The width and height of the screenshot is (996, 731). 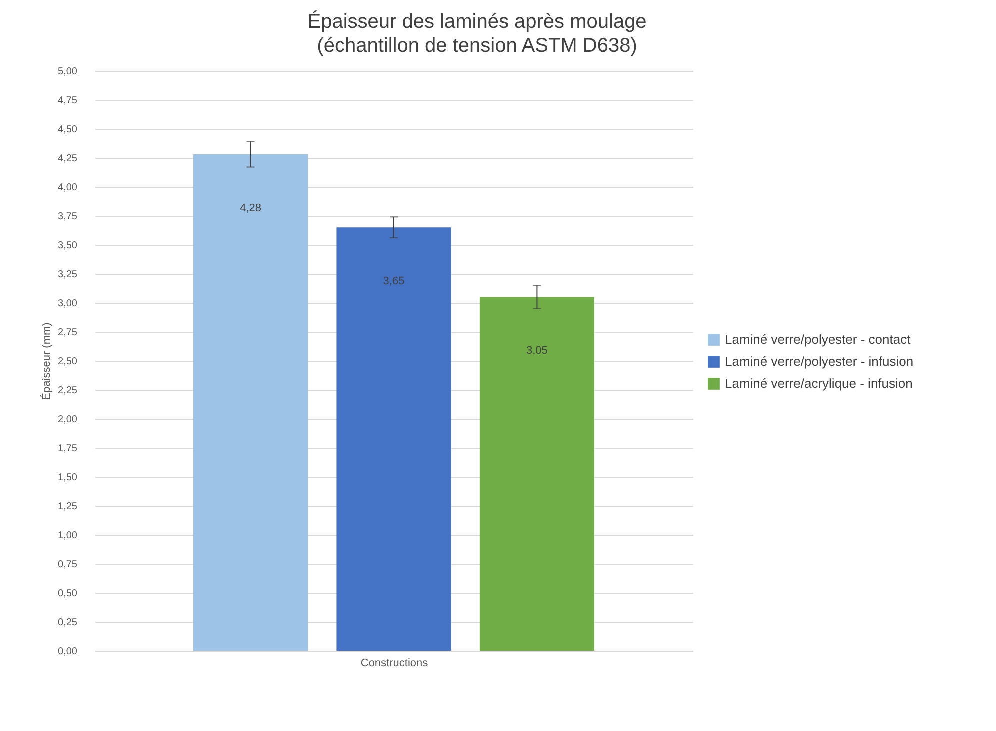 What do you see at coordinates (68, 217) in the screenshot?
I see `y-tick-label: 3,75` at bounding box center [68, 217].